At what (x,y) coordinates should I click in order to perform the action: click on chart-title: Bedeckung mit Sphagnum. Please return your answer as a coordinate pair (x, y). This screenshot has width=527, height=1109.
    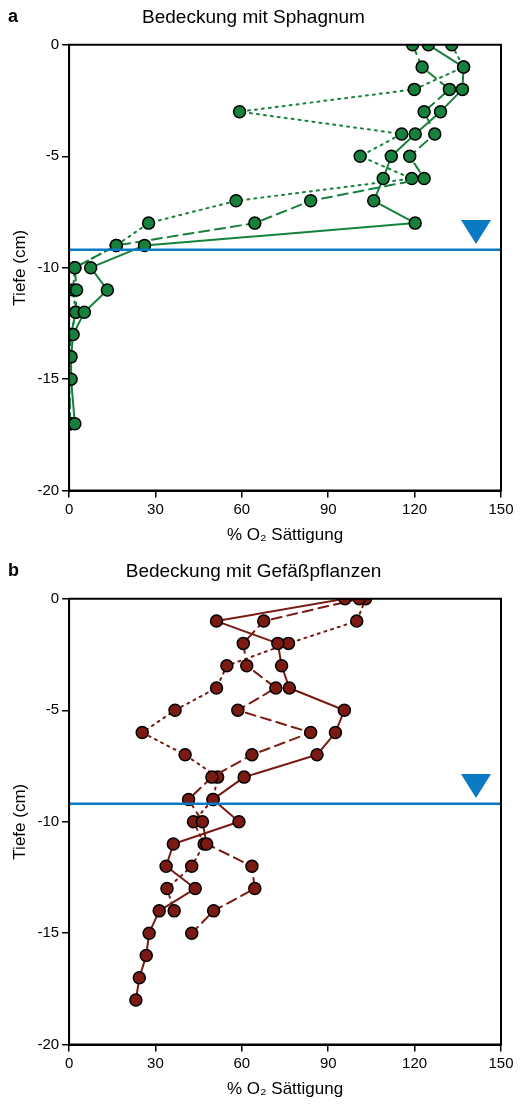
    Looking at the image, I should click on (253, 16).